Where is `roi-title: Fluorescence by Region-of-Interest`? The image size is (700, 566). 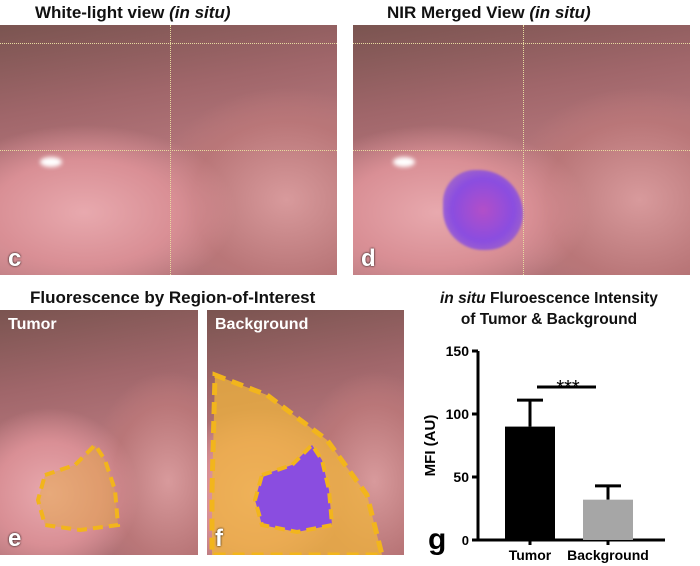
roi-title: Fluorescence by Region-of-Interest is located at coordinates (173, 297).